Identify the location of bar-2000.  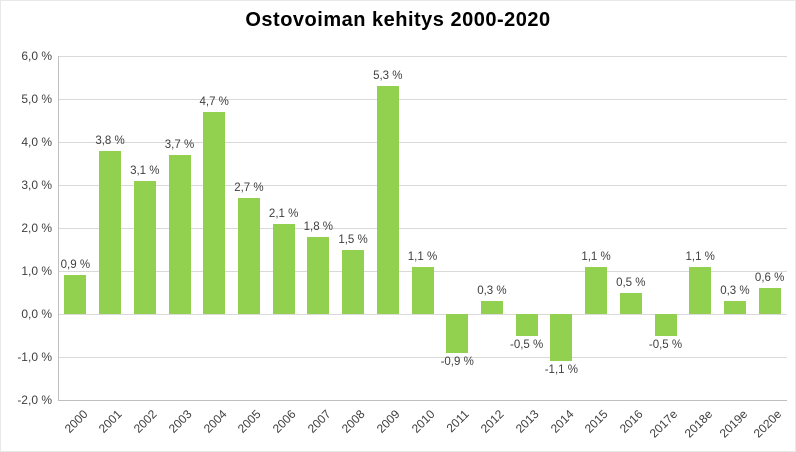
(75, 294).